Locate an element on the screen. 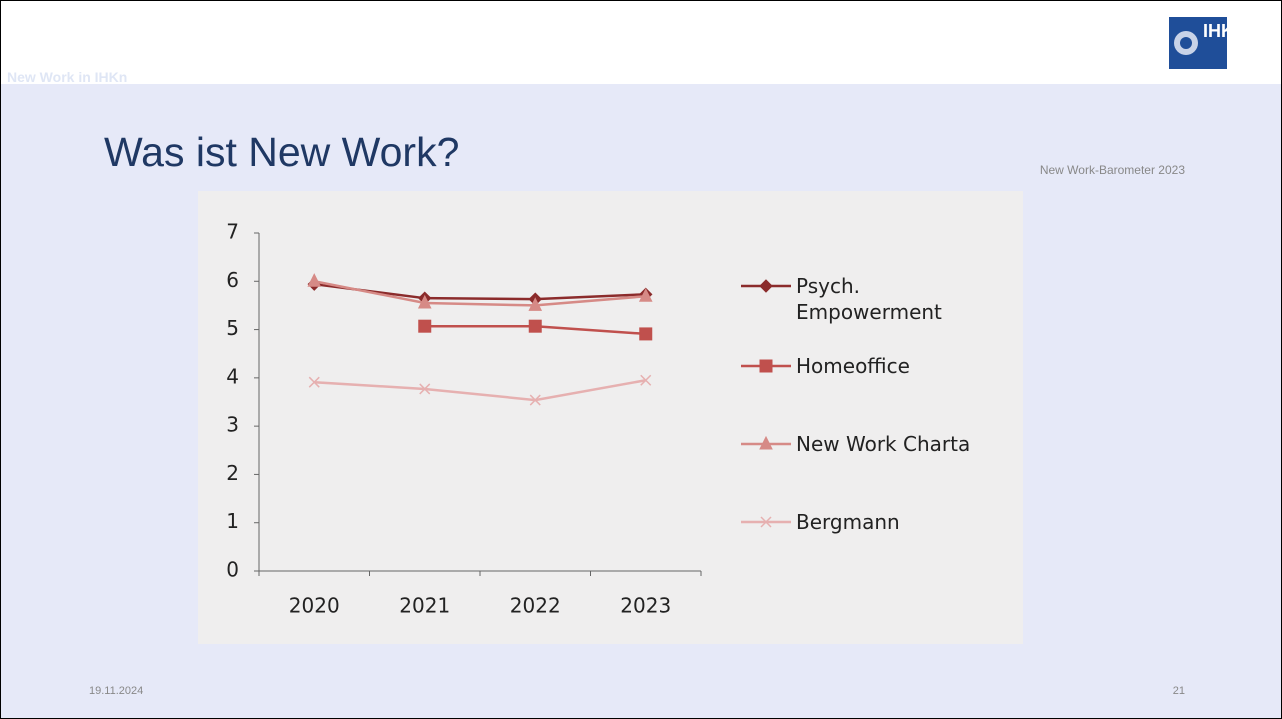 The height and width of the screenshot is (719, 1282). legend-label: New Work Charta is located at coordinates (883, 444).